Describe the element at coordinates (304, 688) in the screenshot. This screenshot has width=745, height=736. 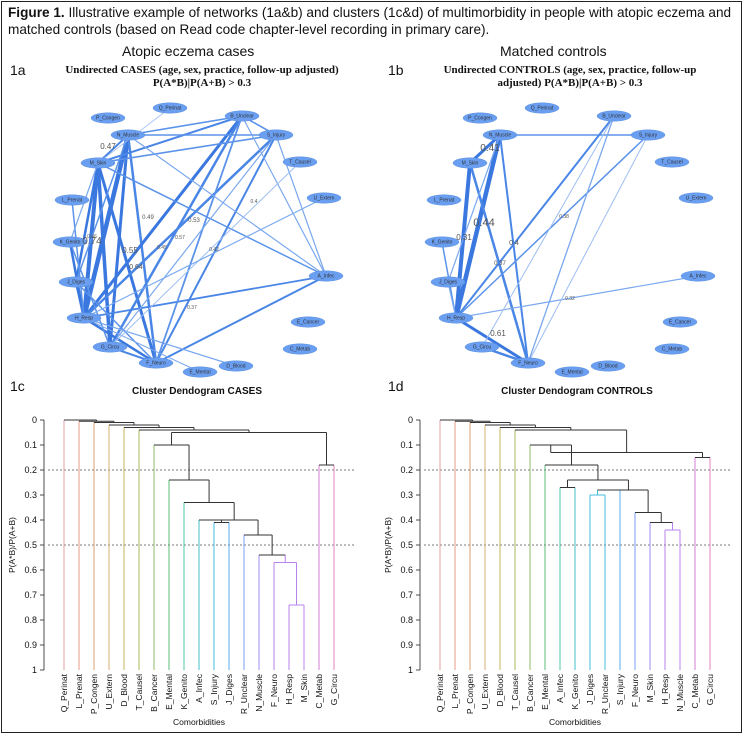
I see `cases-dendrogram-leaf-label: M_Skin` at that location.